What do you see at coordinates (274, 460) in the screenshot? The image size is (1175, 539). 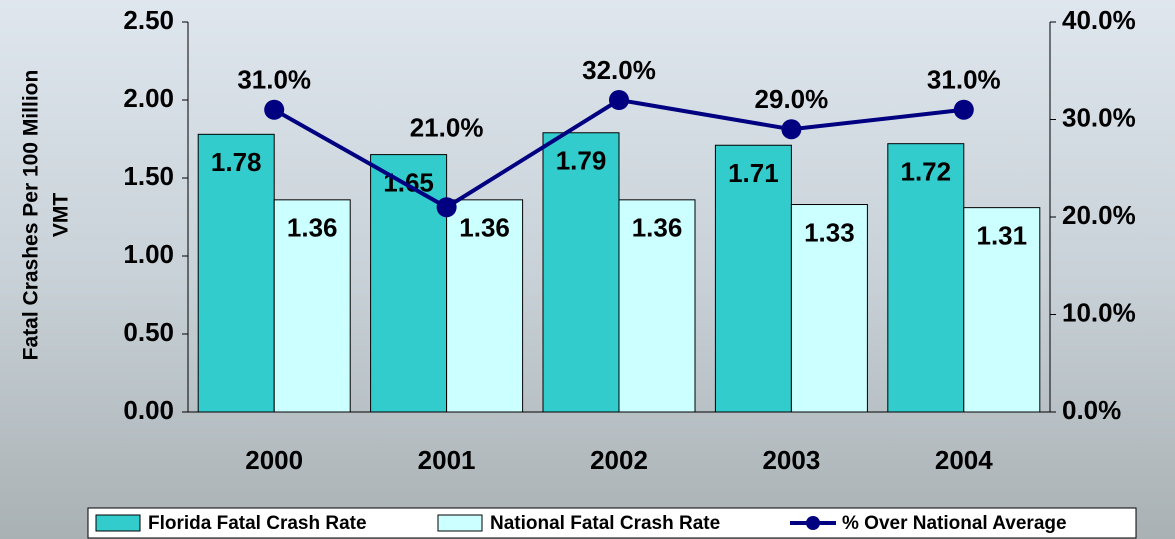 I see `x-tick-label: 2000` at bounding box center [274, 460].